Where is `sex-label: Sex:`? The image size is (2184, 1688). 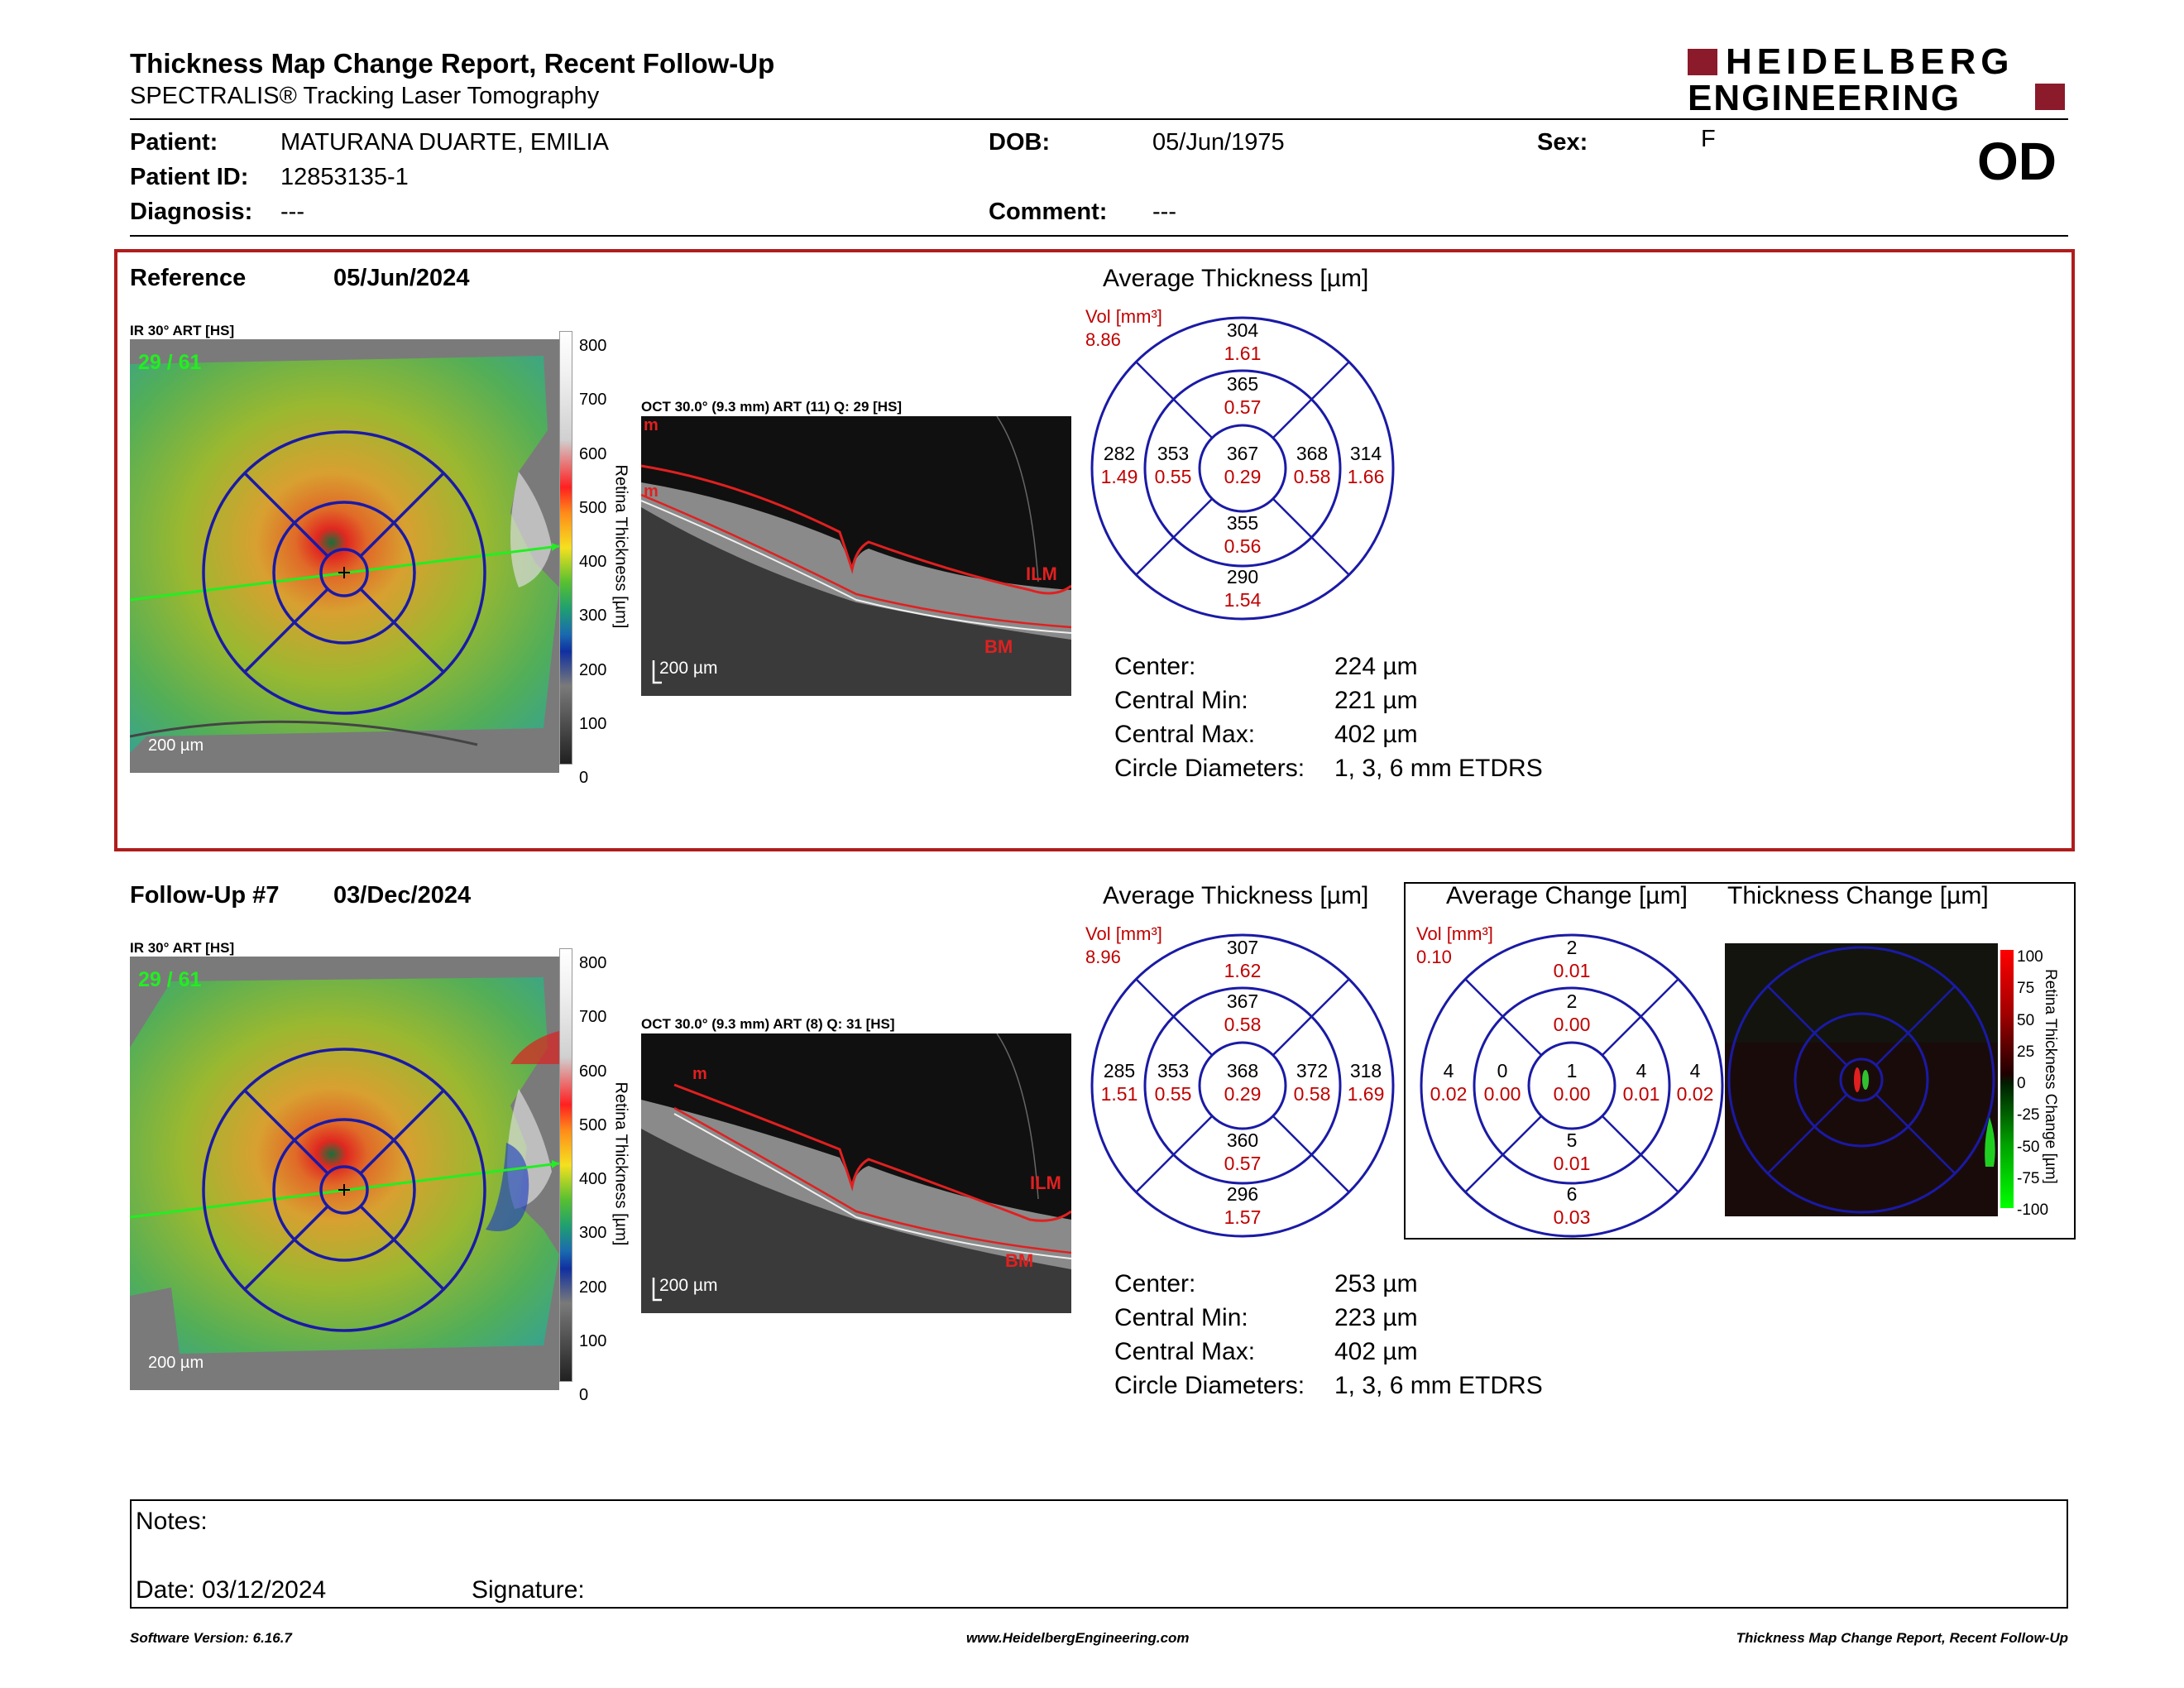
sex-label: Sex: is located at coordinates (1562, 142).